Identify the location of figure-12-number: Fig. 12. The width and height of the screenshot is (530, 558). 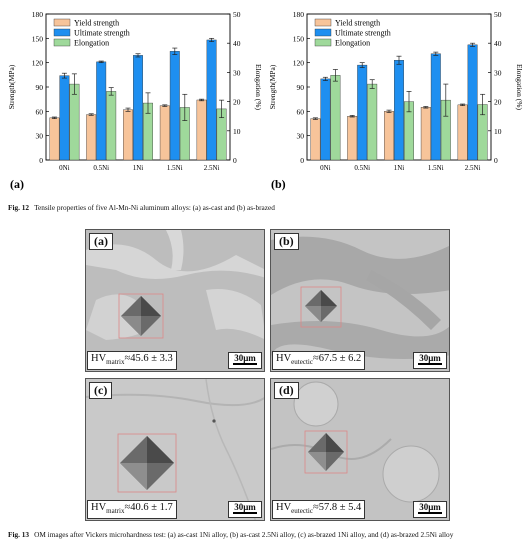
(19, 207).